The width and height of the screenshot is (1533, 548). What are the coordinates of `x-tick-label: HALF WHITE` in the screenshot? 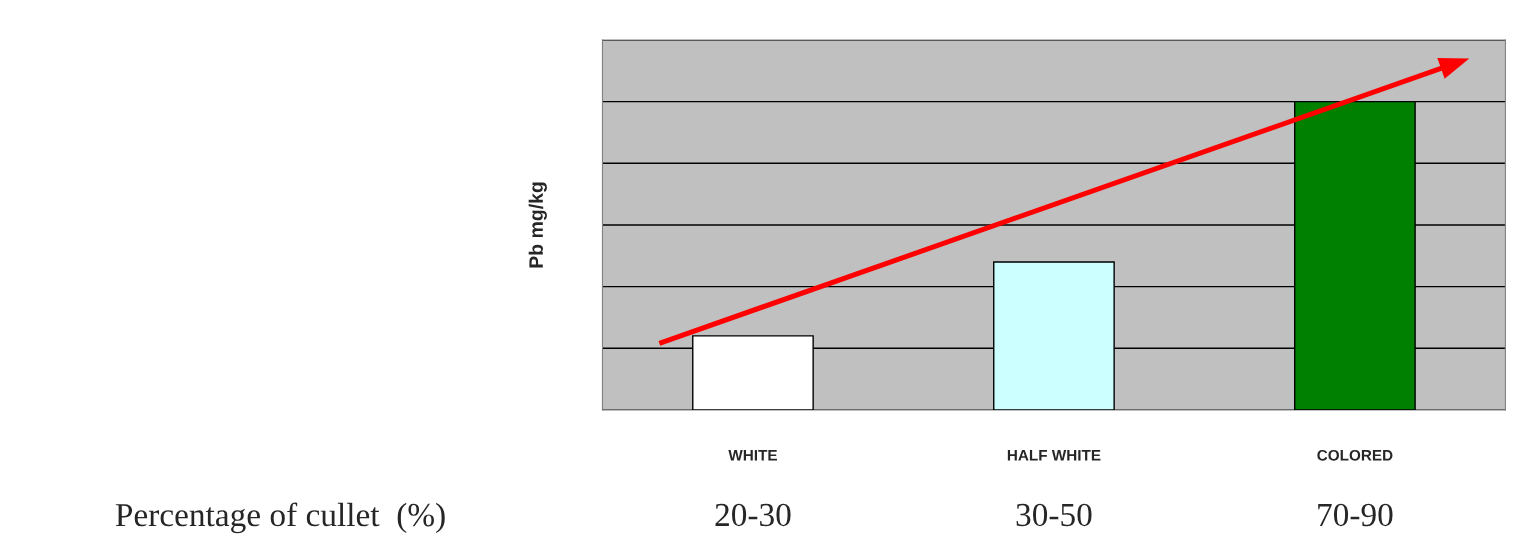 It's located at (1054, 455).